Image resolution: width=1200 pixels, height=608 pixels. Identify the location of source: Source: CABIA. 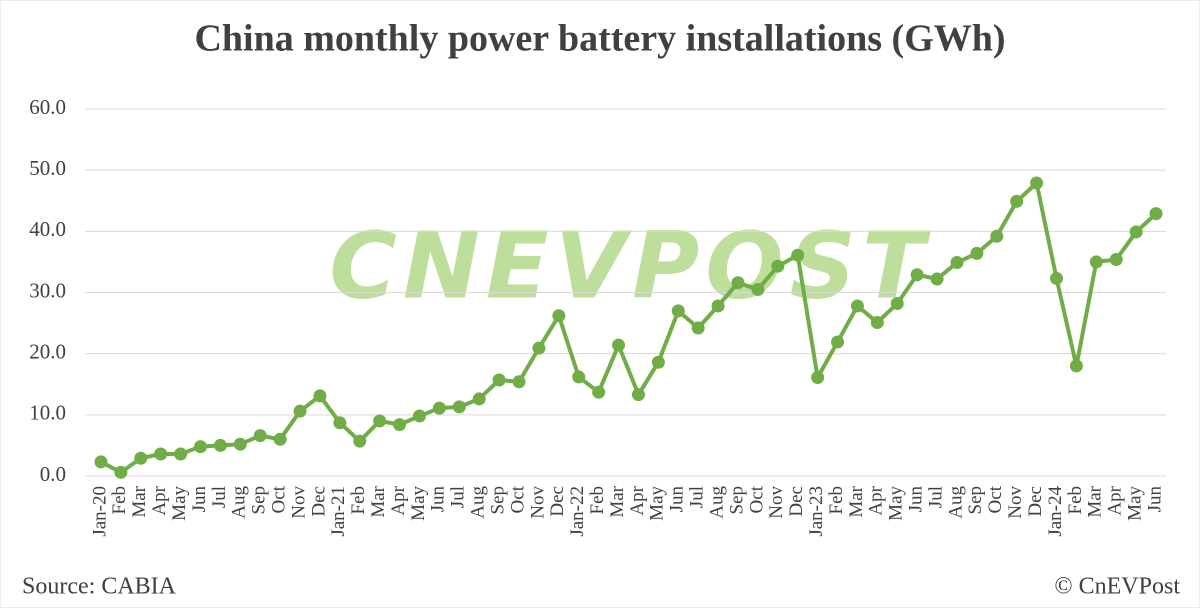
(99, 587).